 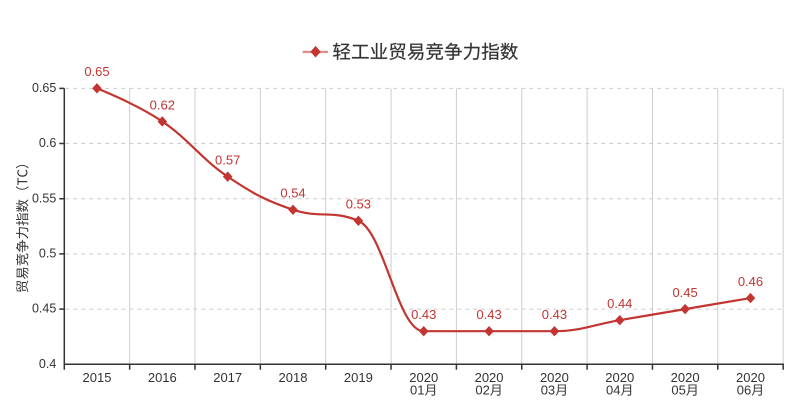 I want to click on svg-text: 05, so click(x=678, y=390).